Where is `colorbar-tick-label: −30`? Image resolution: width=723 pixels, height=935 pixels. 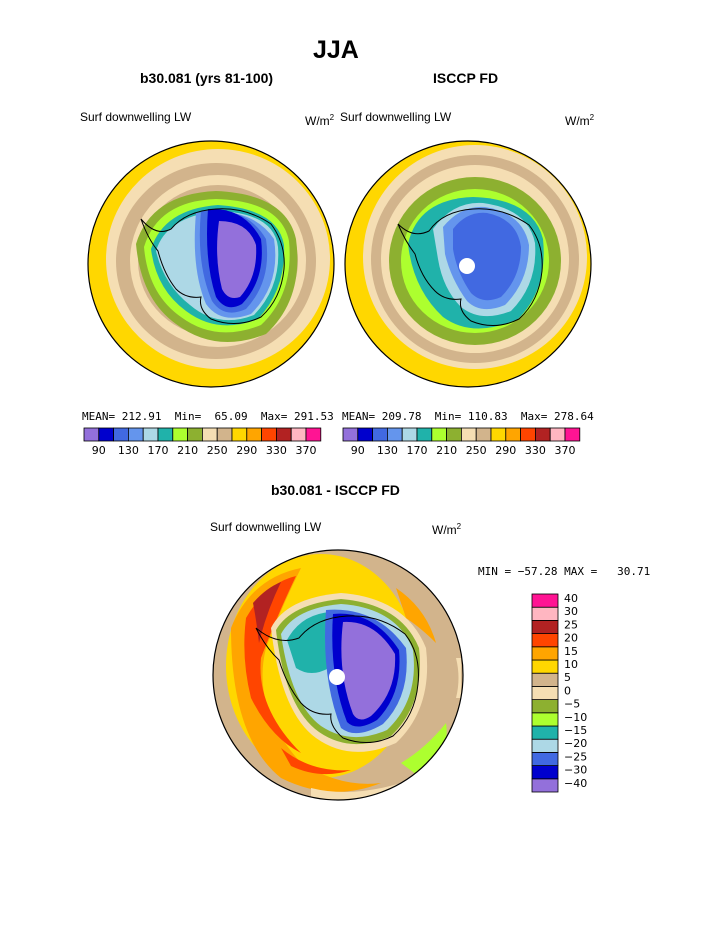 colorbar-tick-label: −30 is located at coordinates (575, 770).